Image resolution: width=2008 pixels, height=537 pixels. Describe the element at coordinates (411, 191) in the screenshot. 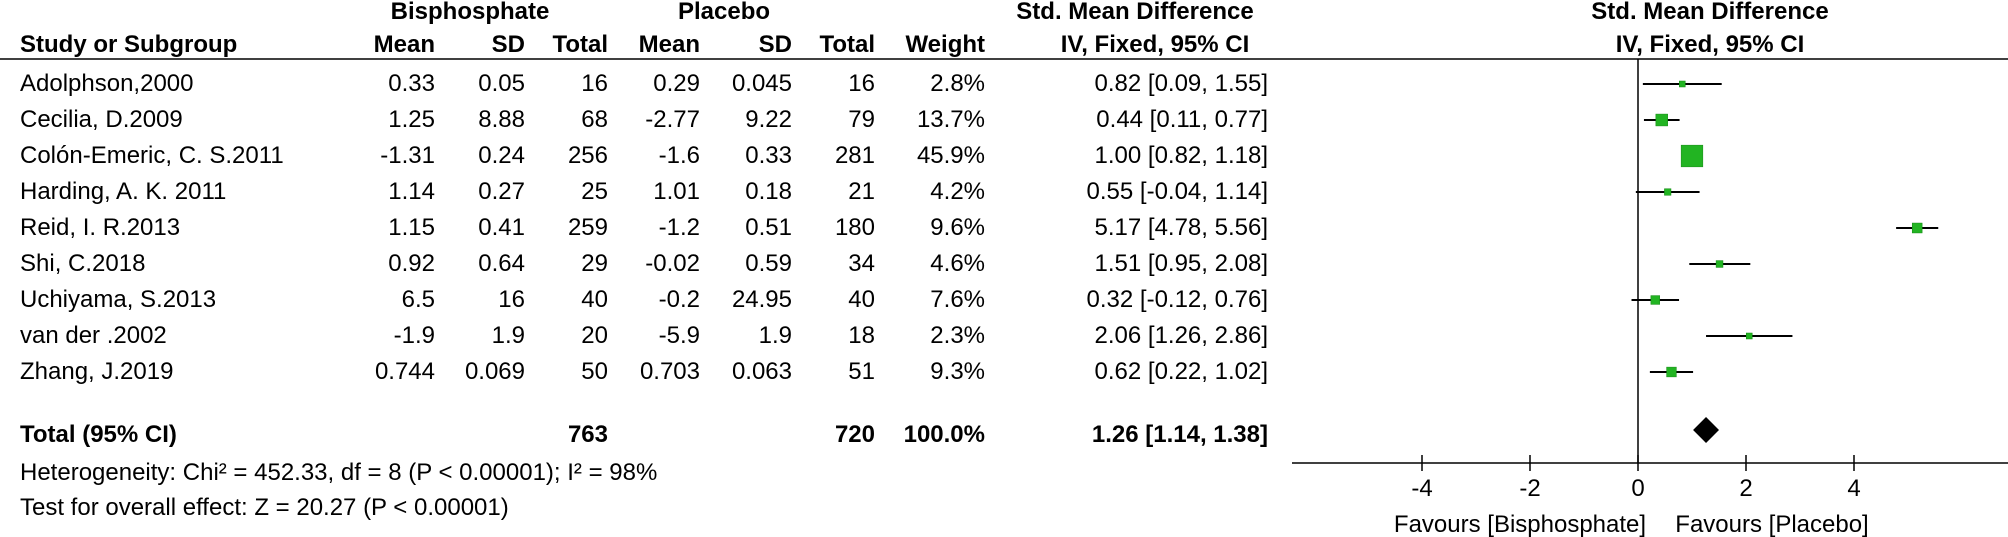

I see `mean1-value: 1.14` at that location.